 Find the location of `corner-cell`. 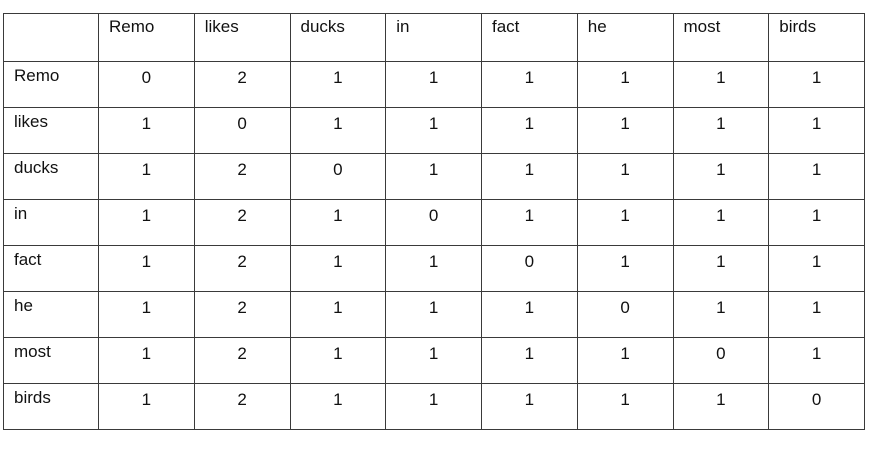

corner-cell is located at coordinates (51, 37).